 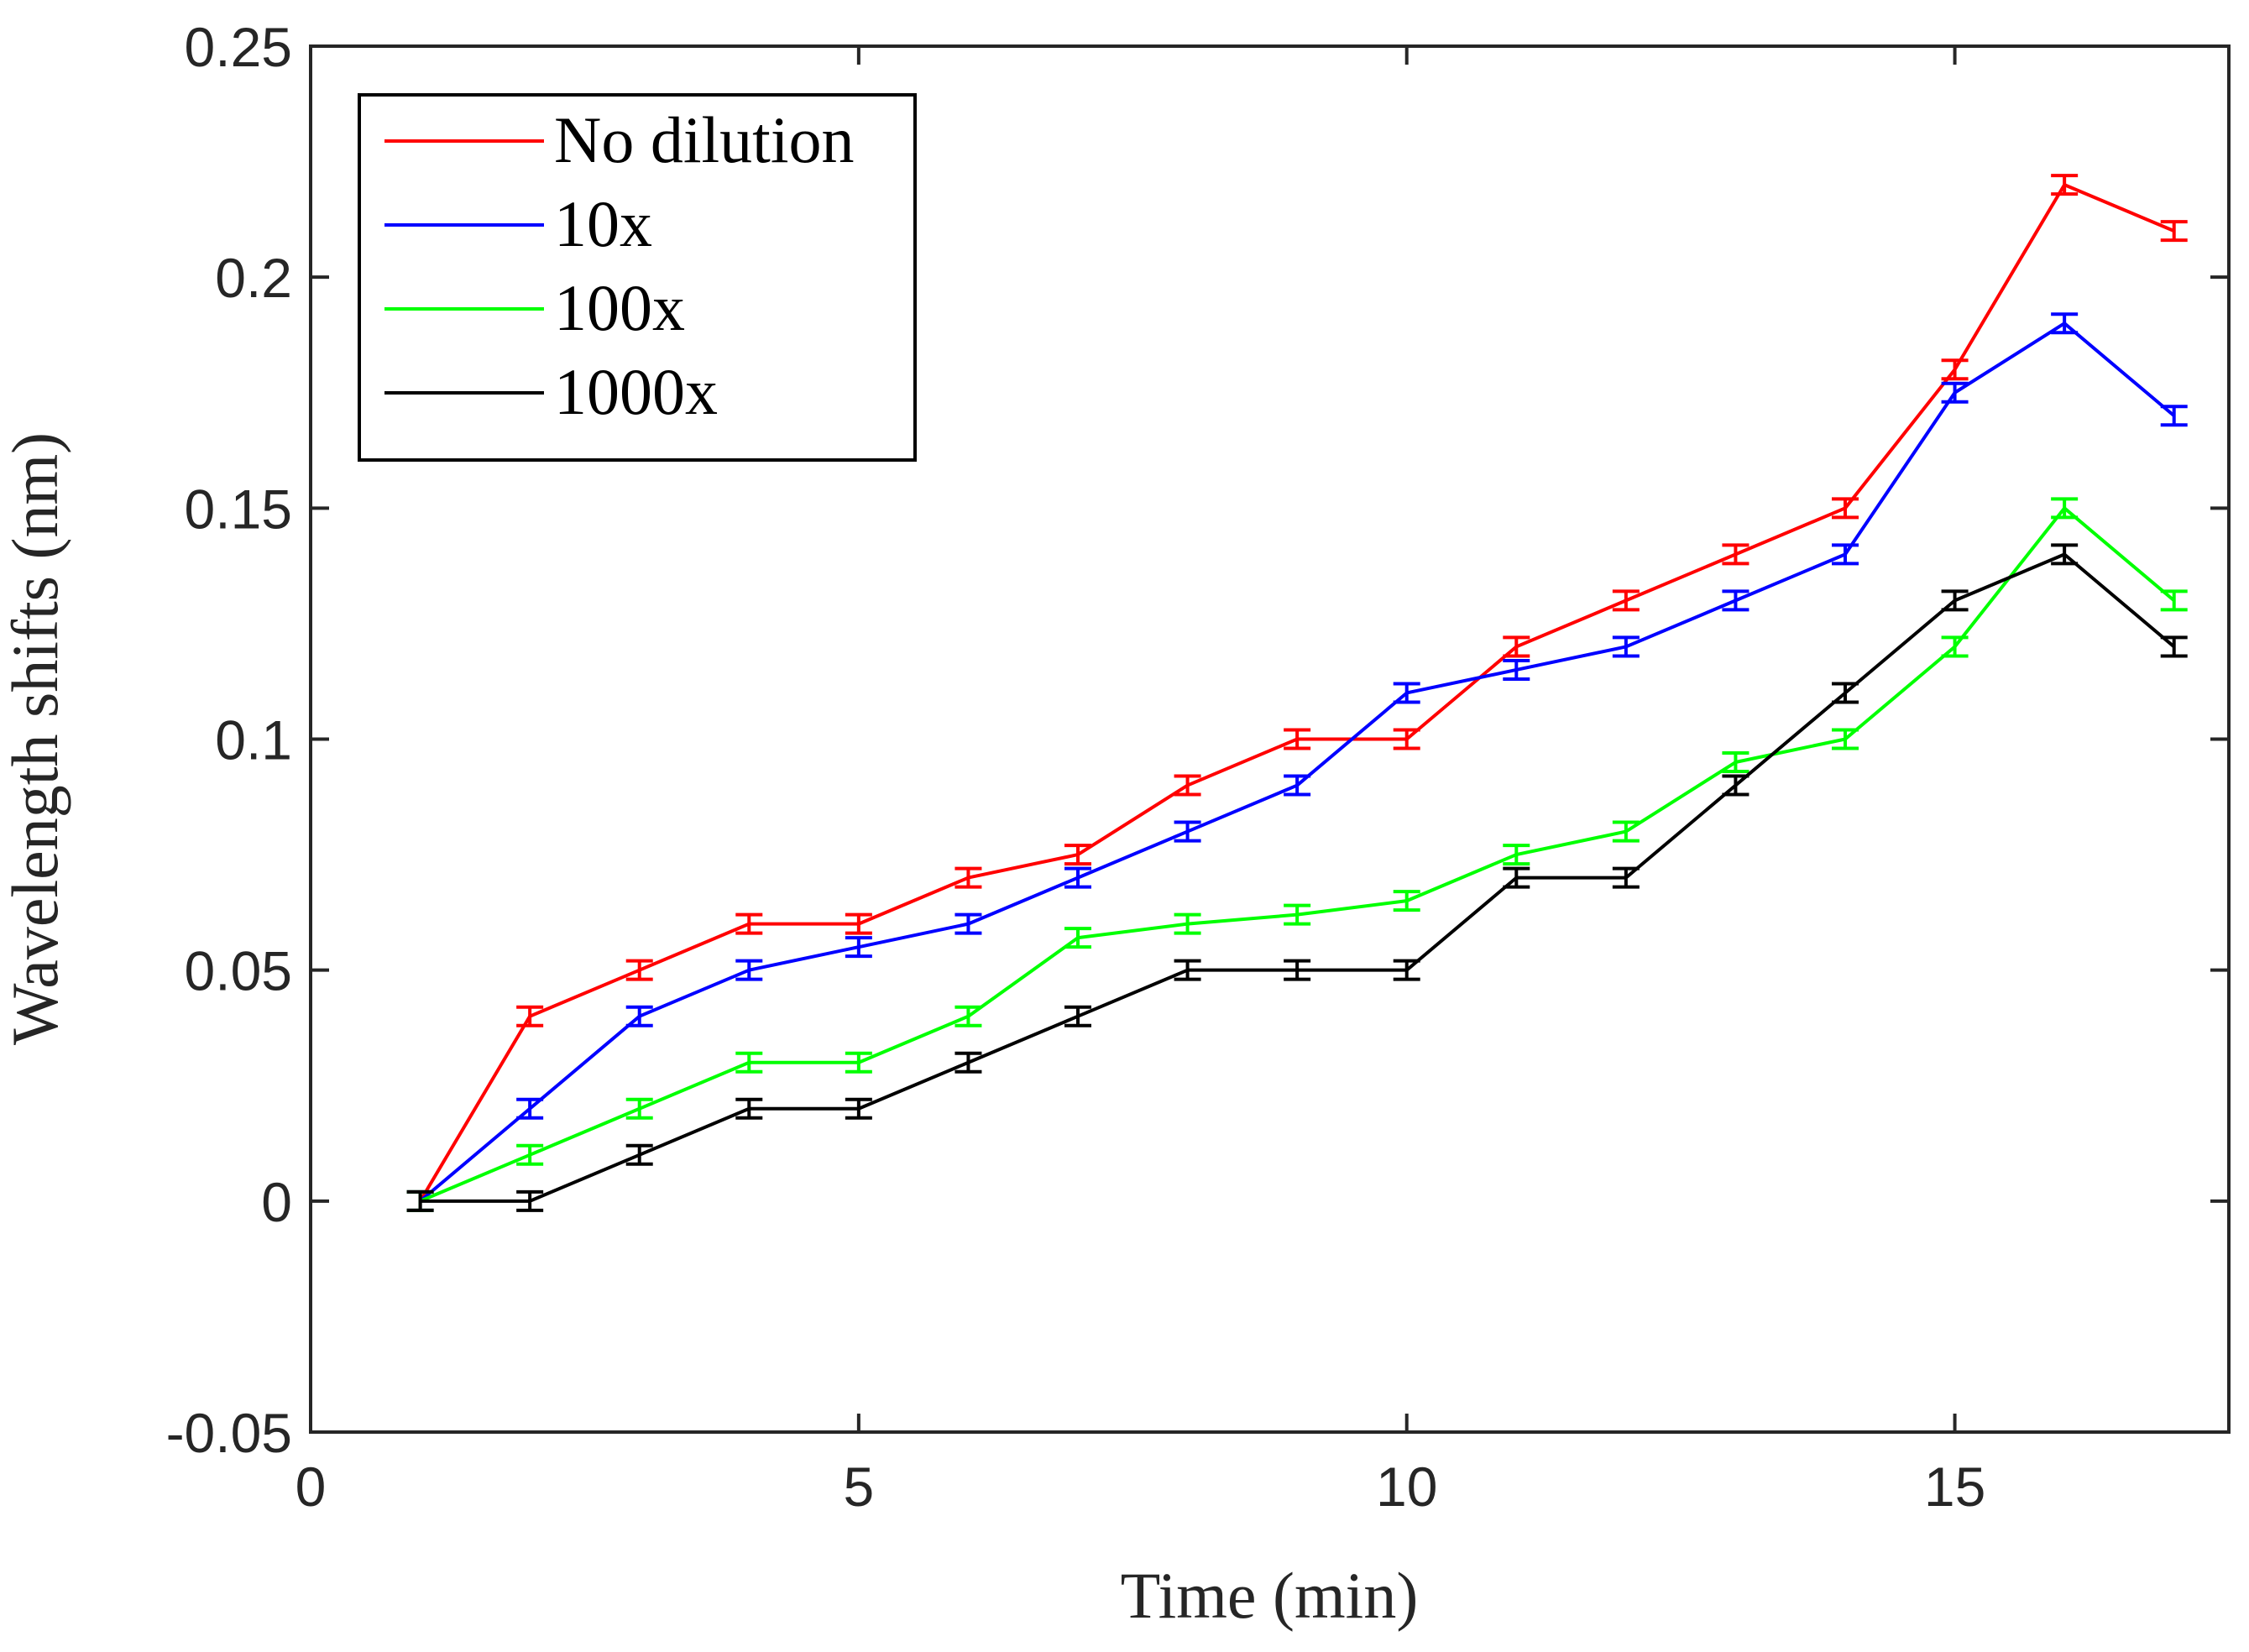 I want to click on y-tick-label: -0.05, so click(x=229, y=1433).